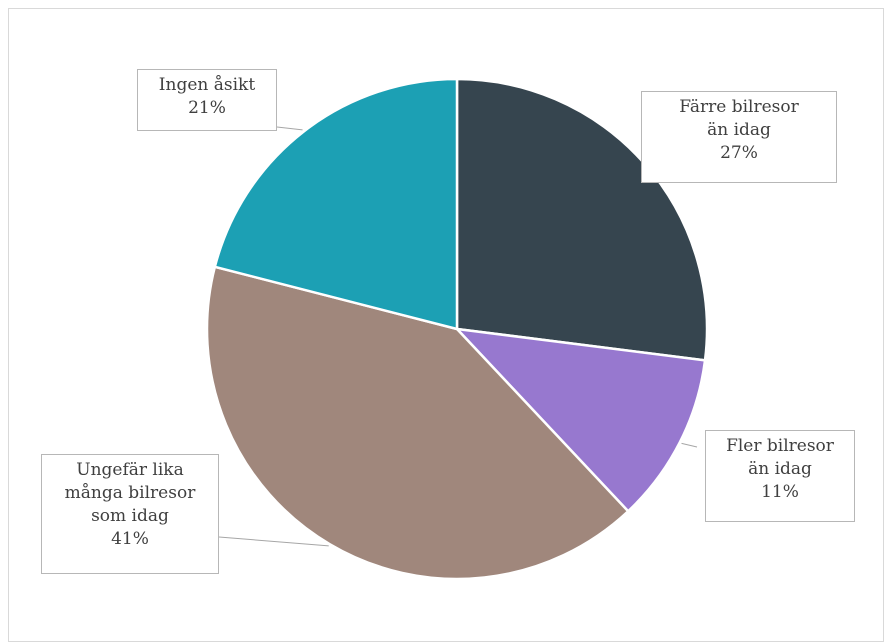  What do you see at coordinates (207, 108) in the screenshot?
I see `value-label: 21%` at bounding box center [207, 108].